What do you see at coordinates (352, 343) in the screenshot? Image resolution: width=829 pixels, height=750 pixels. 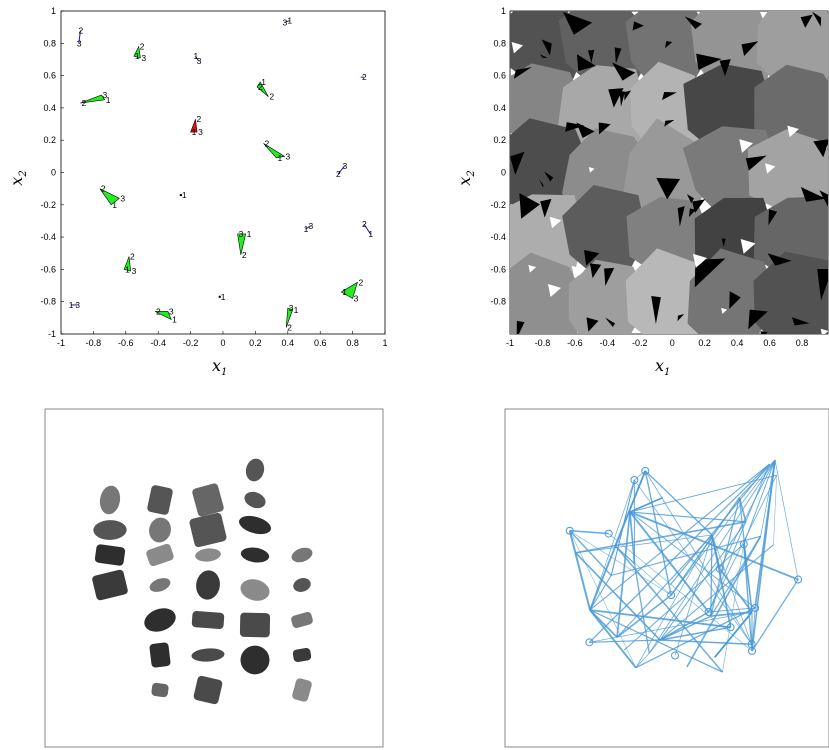 I see `x-tick-label: 0.8` at bounding box center [352, 343].